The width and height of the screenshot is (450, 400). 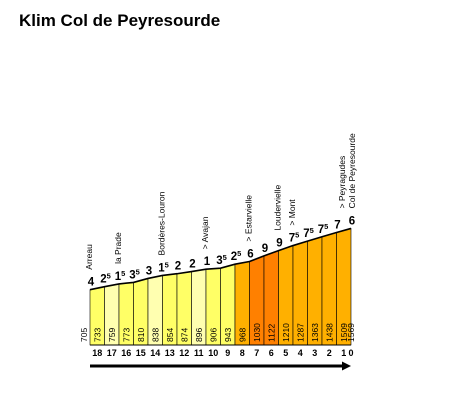 What do you see at coordinates (126, 353) in the screenshot?
I see `km-tick-label: 16` at bounding box center [126, 353].